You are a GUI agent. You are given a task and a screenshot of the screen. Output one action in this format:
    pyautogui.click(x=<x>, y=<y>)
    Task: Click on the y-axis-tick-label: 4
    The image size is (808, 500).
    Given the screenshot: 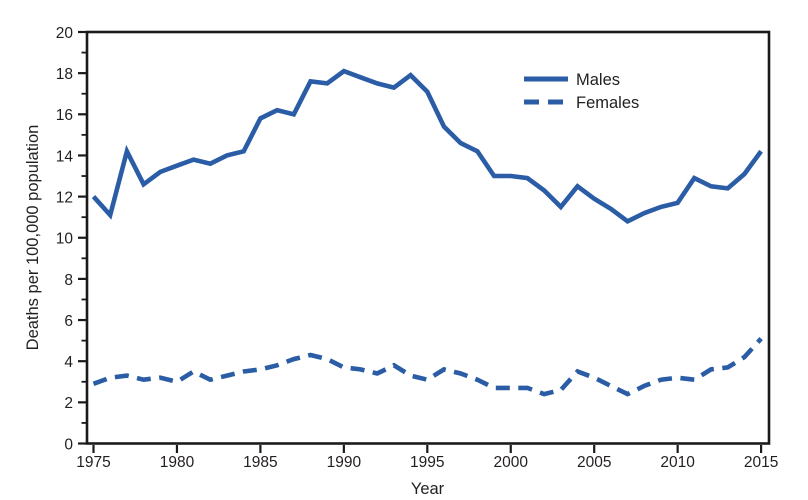 What is the action you would take?
    pyautogui.click(x=68, y=362)
    